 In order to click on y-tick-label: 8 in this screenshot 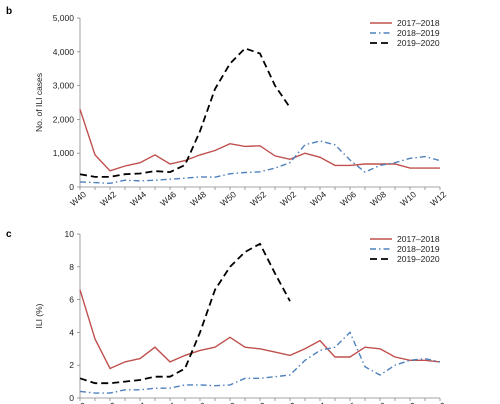, I will do `click(71, 267)`.